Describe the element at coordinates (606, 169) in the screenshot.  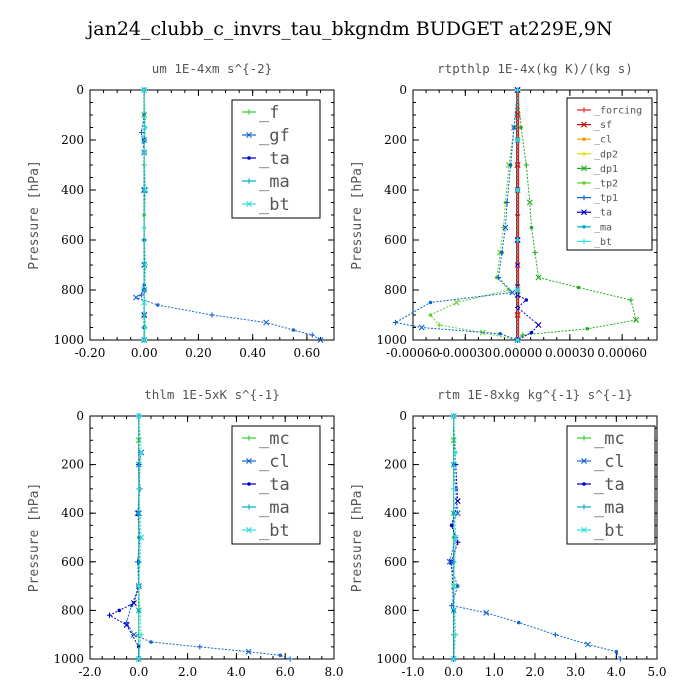
I see `legend-label: _dp1` at that location.